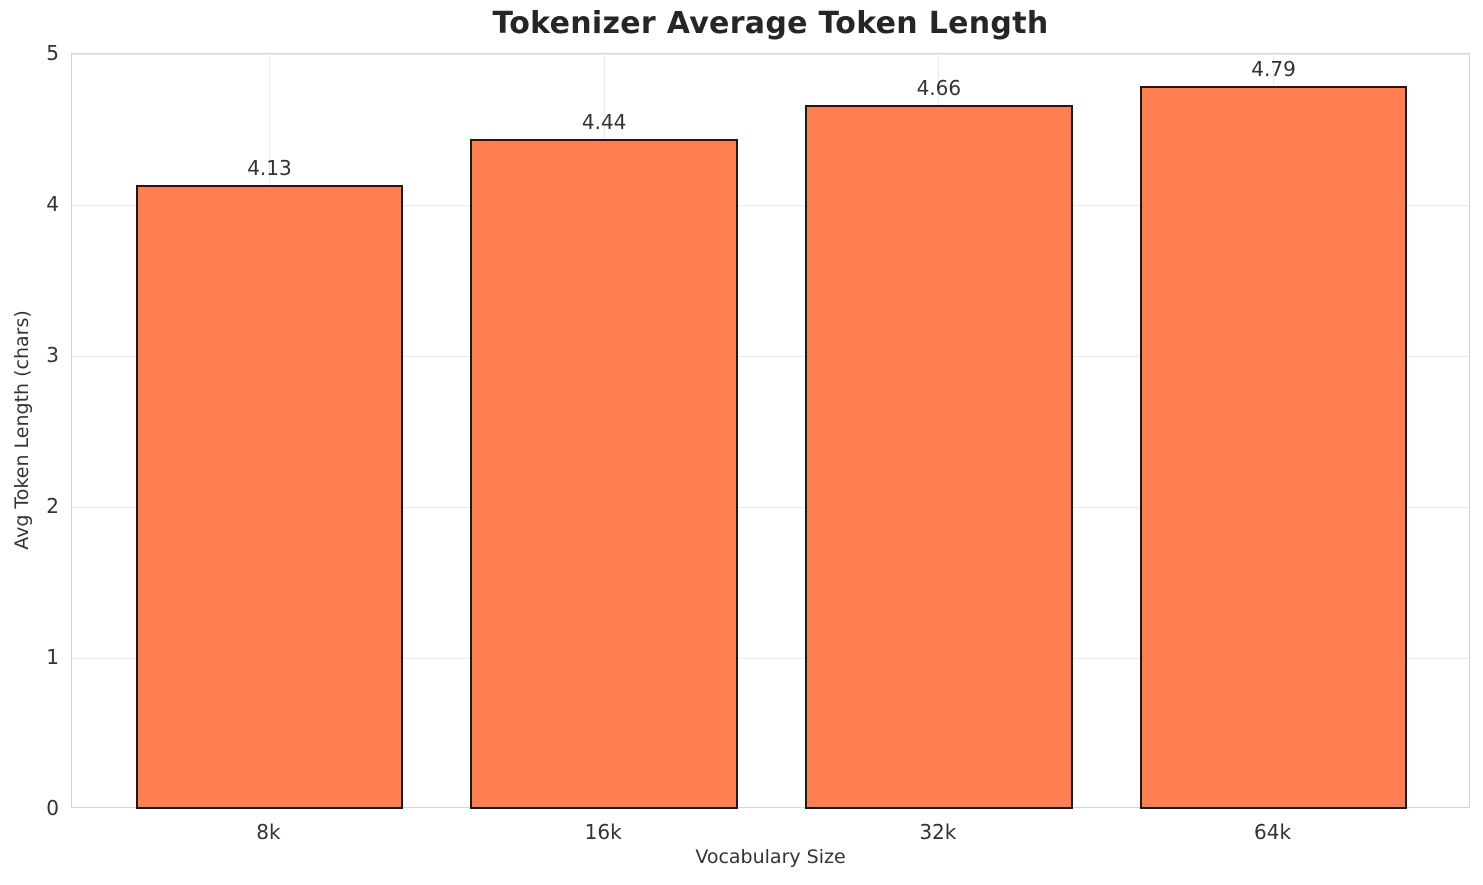 The image size is (1483, 885). I want to click on x-tick-label: 64k, so click(1273, 832).